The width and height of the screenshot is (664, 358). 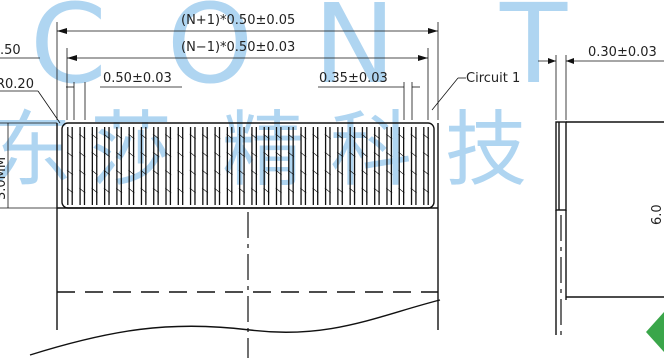 What do you see at coordinates (622, 52) in the screenshot?
I see `dim-side-thickness-text: 0.30±0.03` at bounding box center [622, 52].